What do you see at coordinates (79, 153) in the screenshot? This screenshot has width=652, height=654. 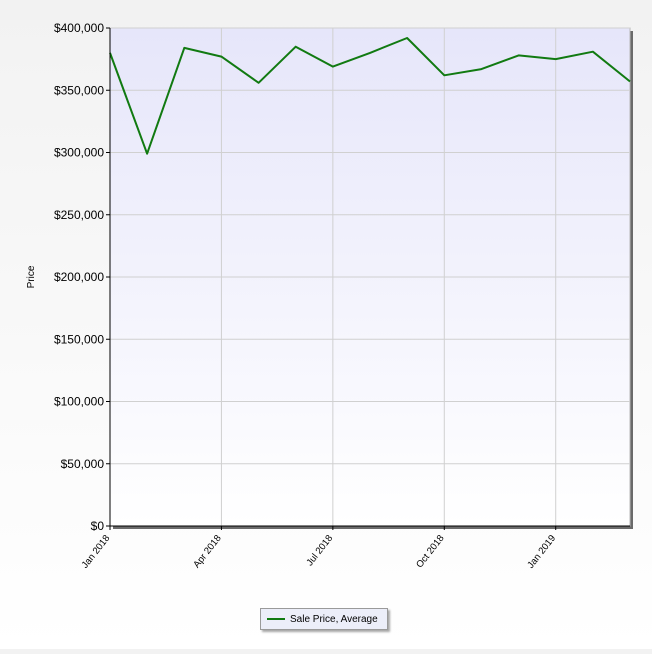 I see `y-tick-label: $300,000` at bounding box center [79, 153].